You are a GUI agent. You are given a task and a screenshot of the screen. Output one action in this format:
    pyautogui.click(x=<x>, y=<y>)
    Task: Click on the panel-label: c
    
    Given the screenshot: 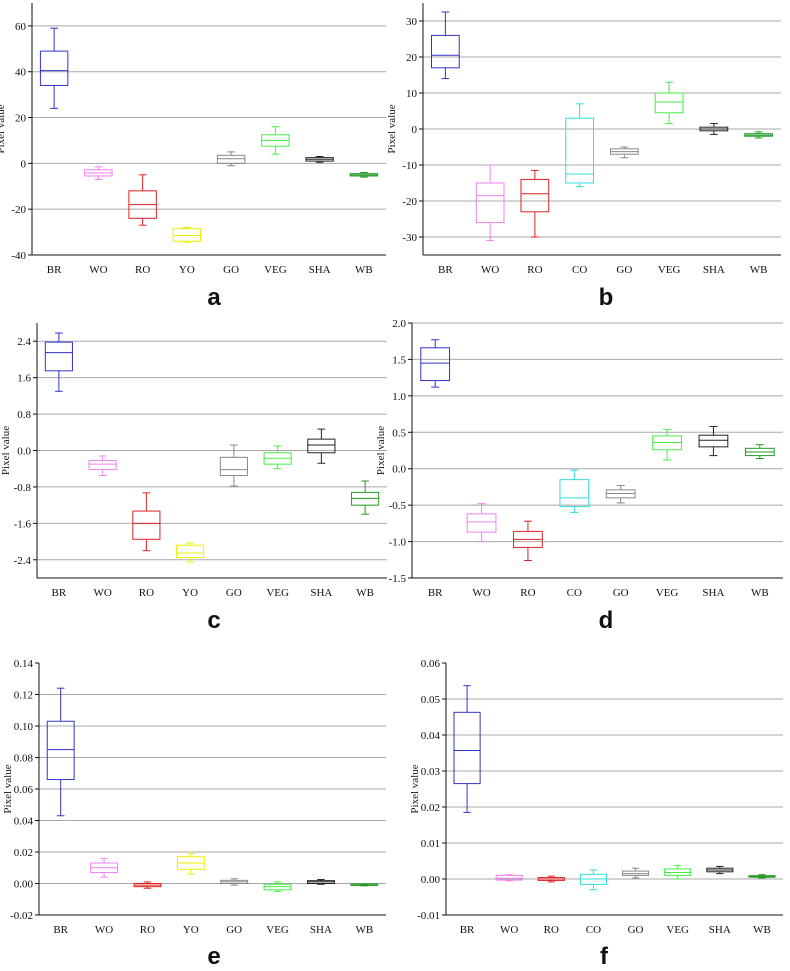 What is the action you would take?
    pyautogui.click(x=213, y=620)
    